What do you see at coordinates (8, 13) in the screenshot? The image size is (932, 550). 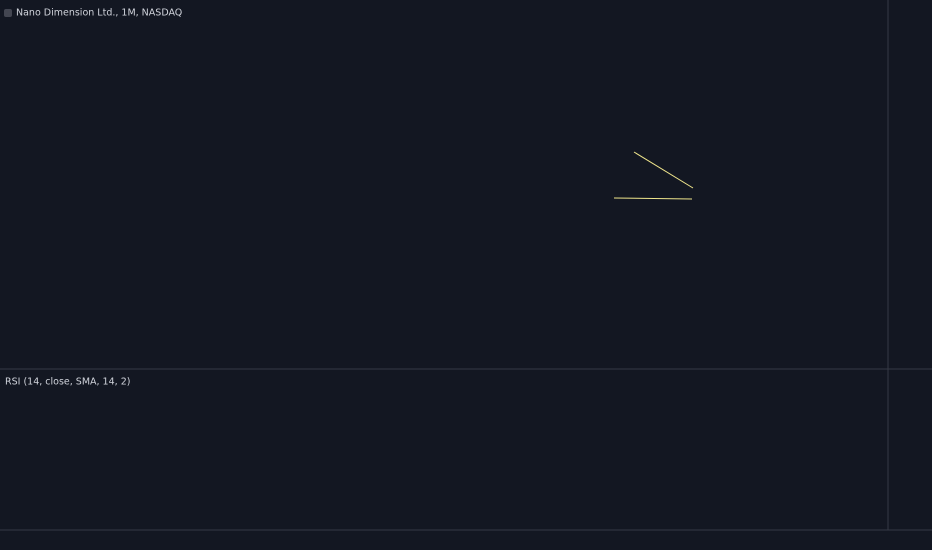 I see `symbol-icon` at bounding box center [8, 13].